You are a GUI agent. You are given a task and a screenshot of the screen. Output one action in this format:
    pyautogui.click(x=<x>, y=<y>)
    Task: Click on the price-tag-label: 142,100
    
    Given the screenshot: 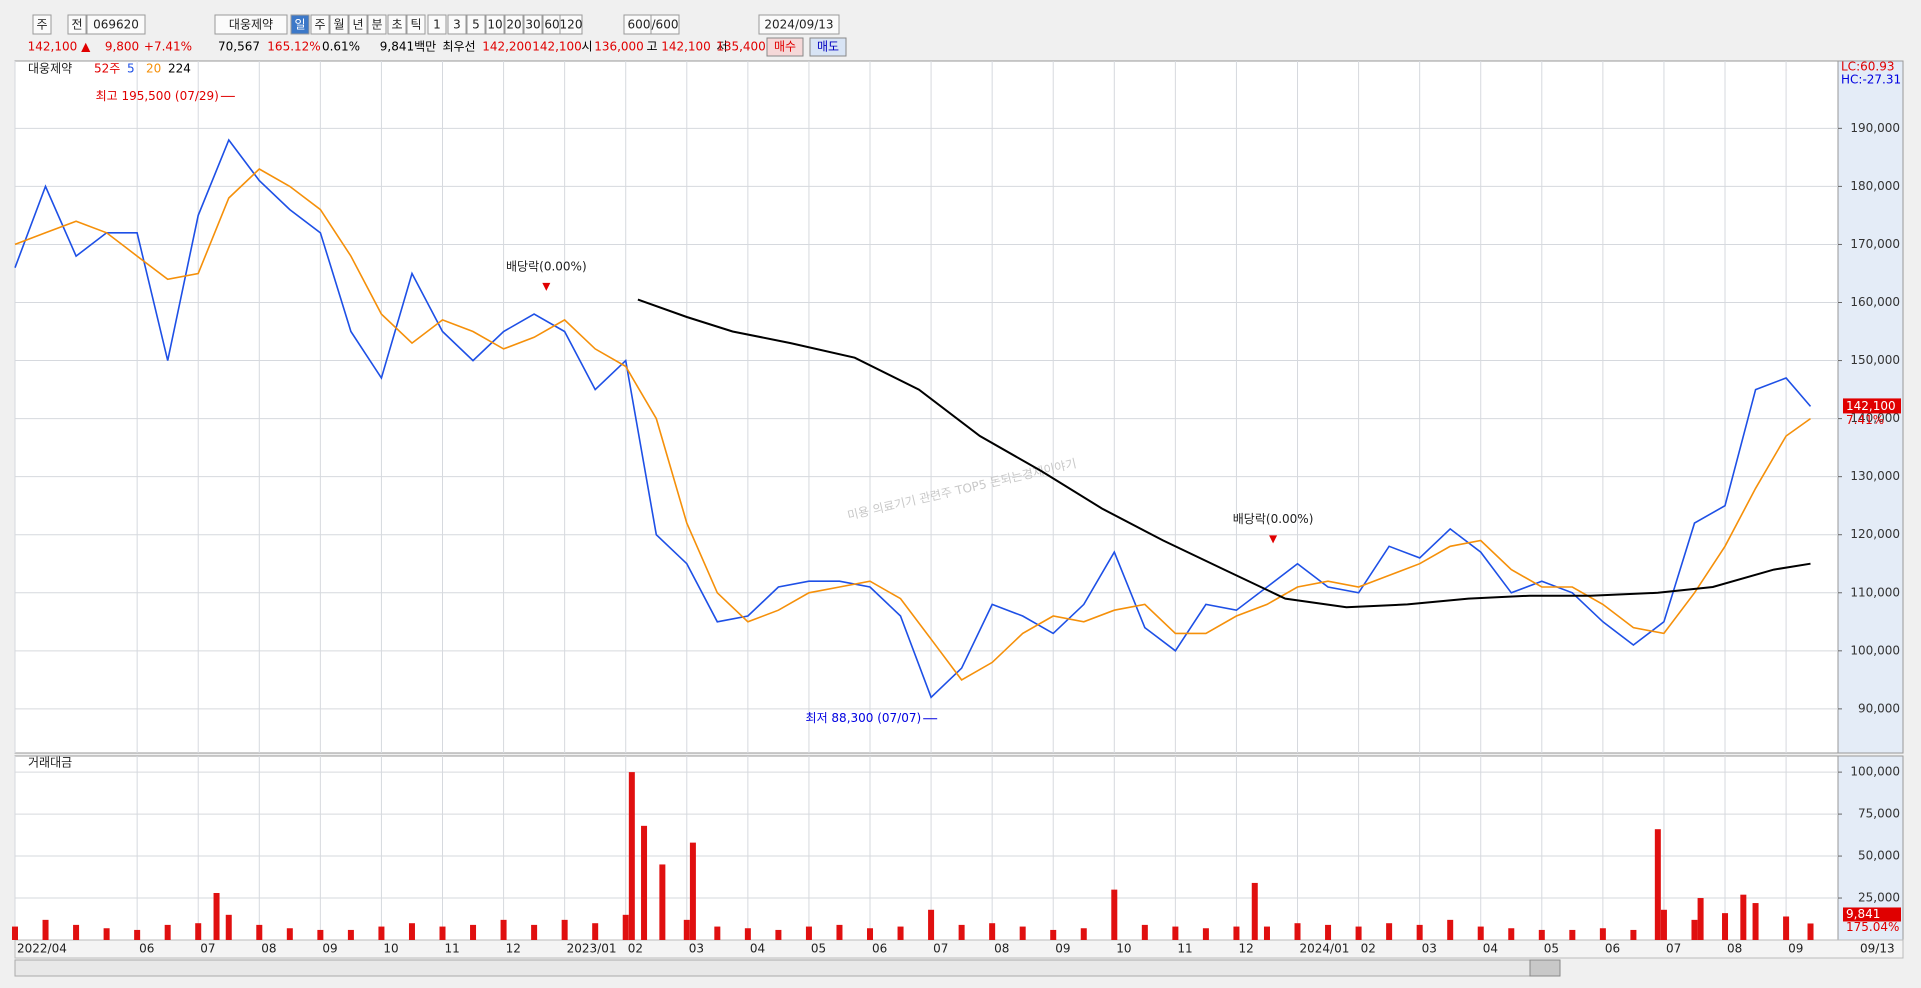 What is the action you would take?
    pyautogui.click(x=1871, y=406)
    